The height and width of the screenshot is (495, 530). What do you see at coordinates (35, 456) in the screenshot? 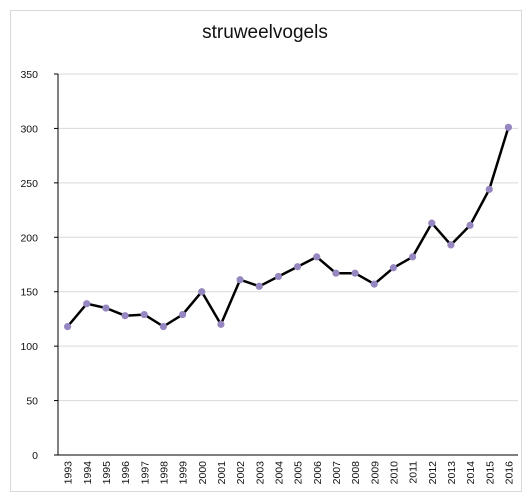
I see `y-tick-label: 0` at bounding box center [35, 456].